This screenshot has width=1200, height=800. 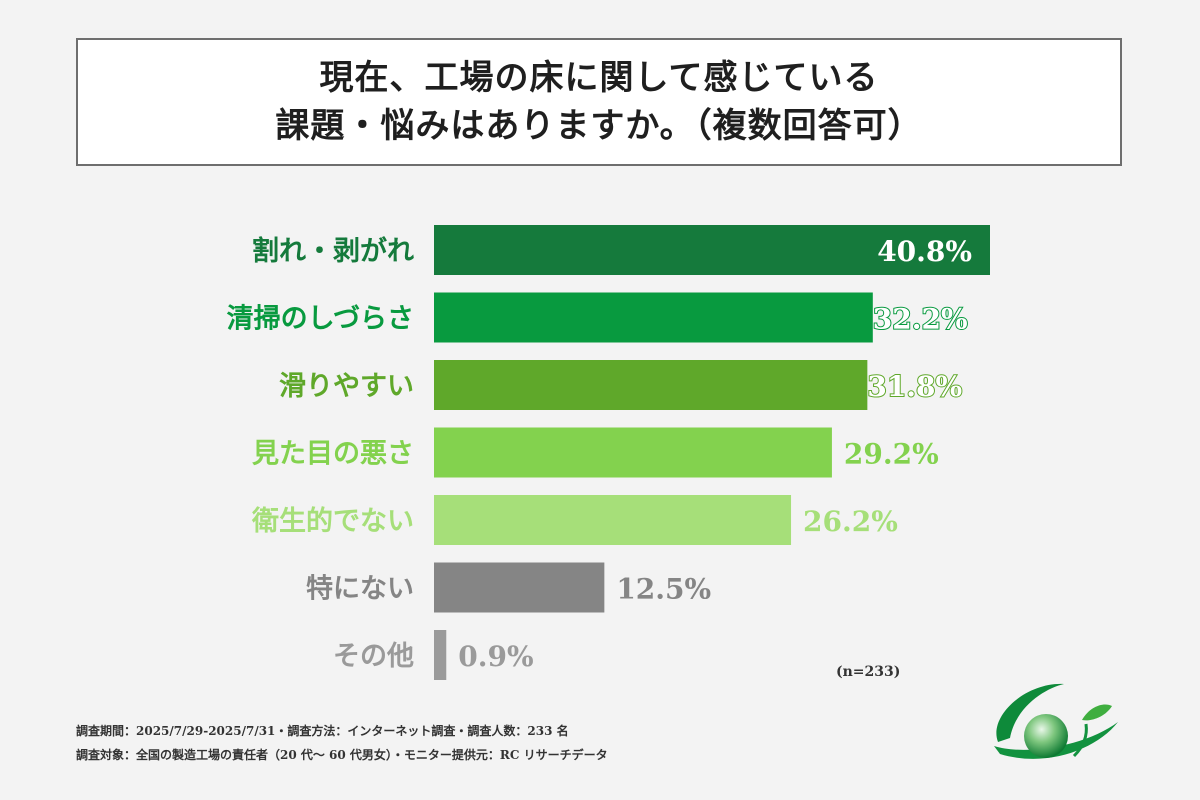 What do you see at coordinates (924, 251) in the screenshot?
I see `value-label-0: 40.8%` at bounding box center [924, 251].